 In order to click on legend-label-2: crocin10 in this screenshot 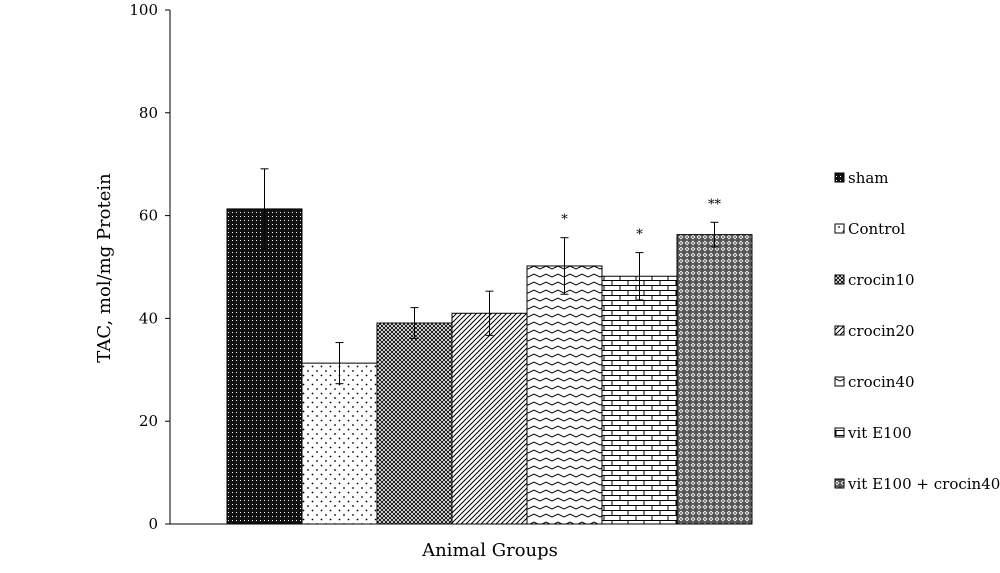, I will do `click(881, 280)`.